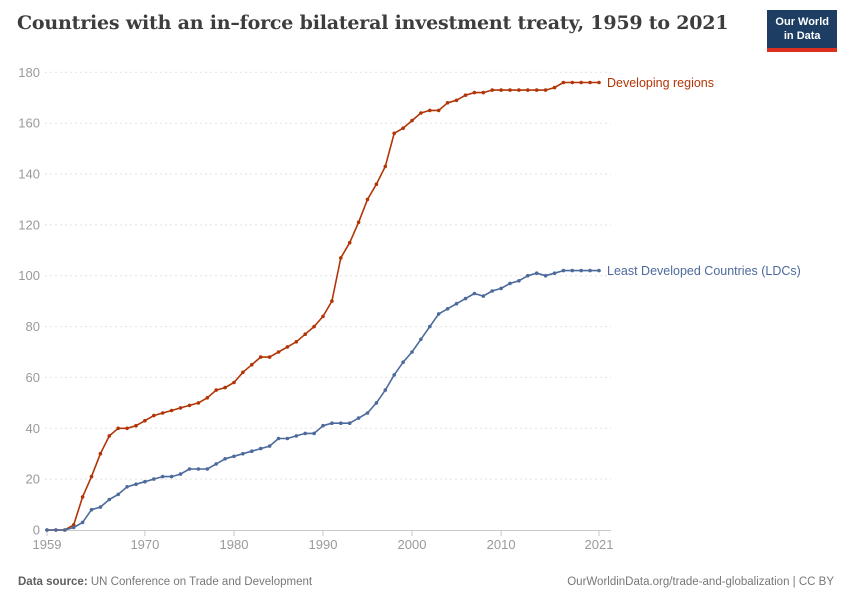 The width and height of the screenshot is (850, 600). I want to click on series-label-least-developed-countries-ldcs: Least Developed Countries (LDCs), so click(704, 271).